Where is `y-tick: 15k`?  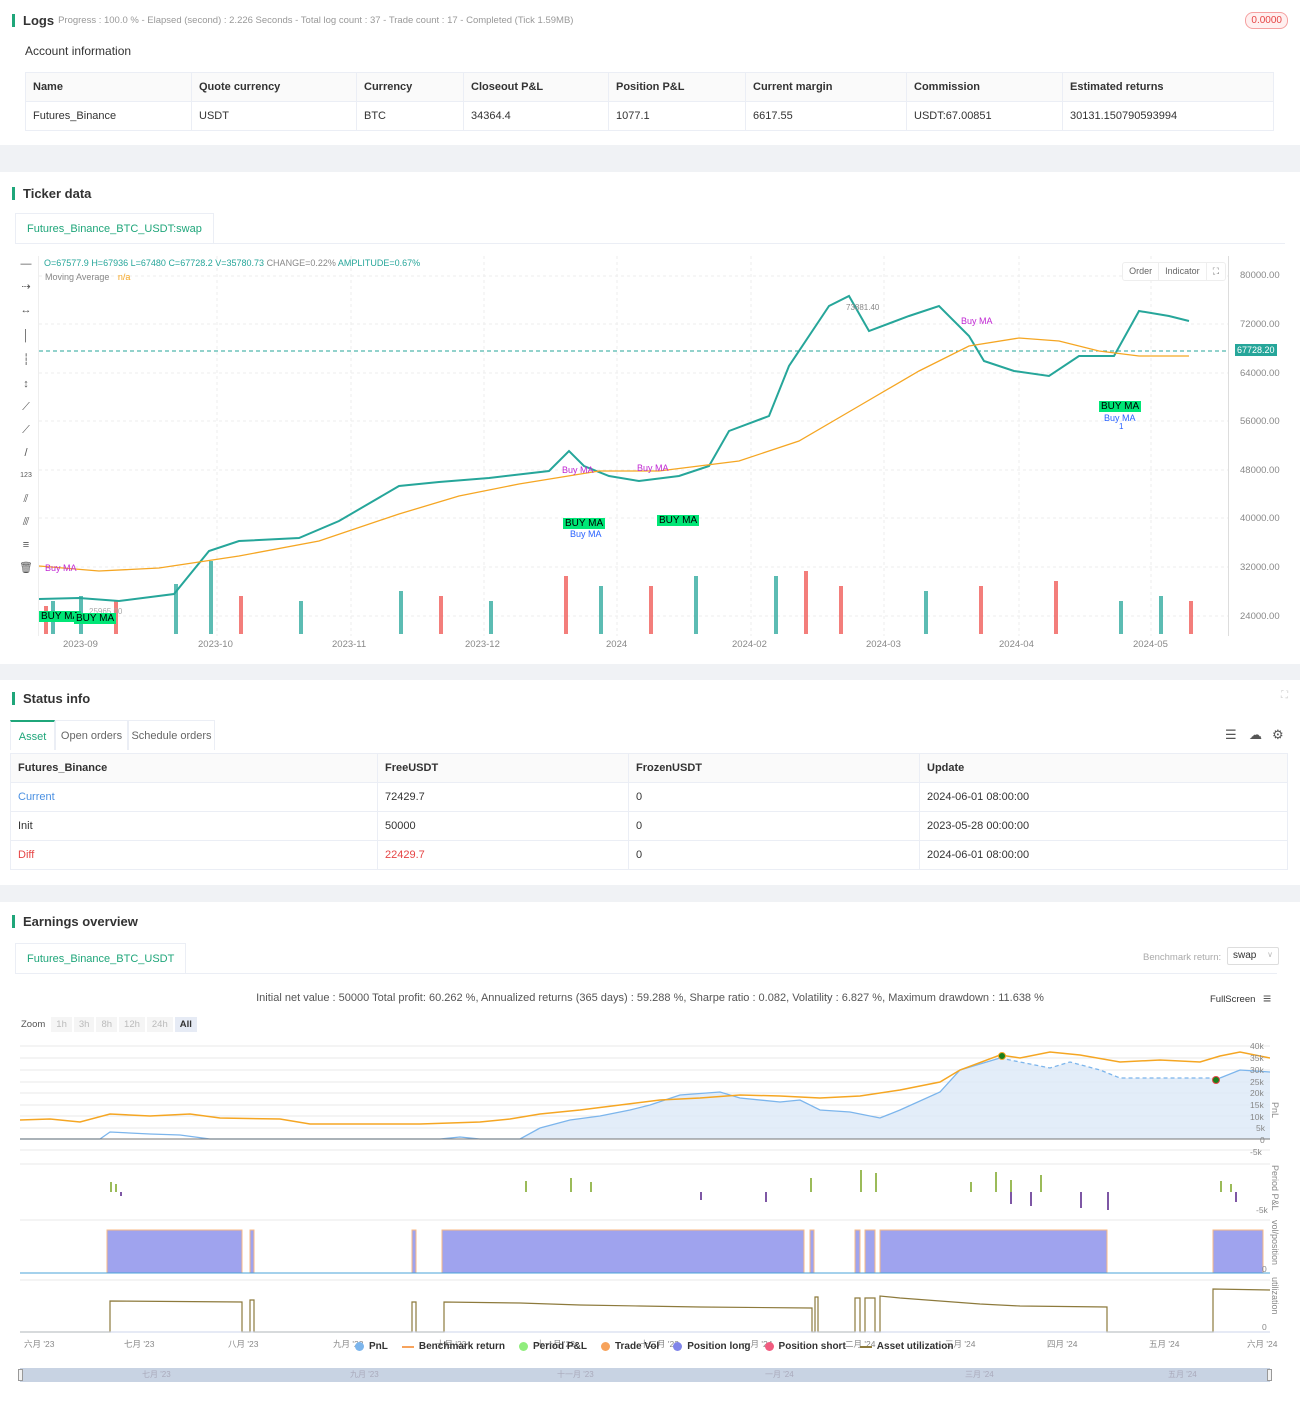 y-tick: 15k is located at coordinates (1257, 1105).